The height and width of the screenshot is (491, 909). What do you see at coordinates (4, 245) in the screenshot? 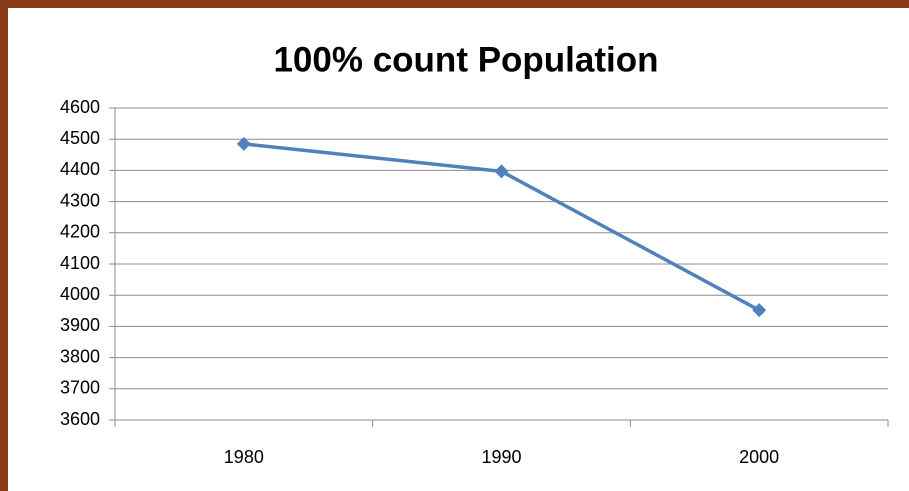
I see `frame-left` at bounding box center [4, 245].